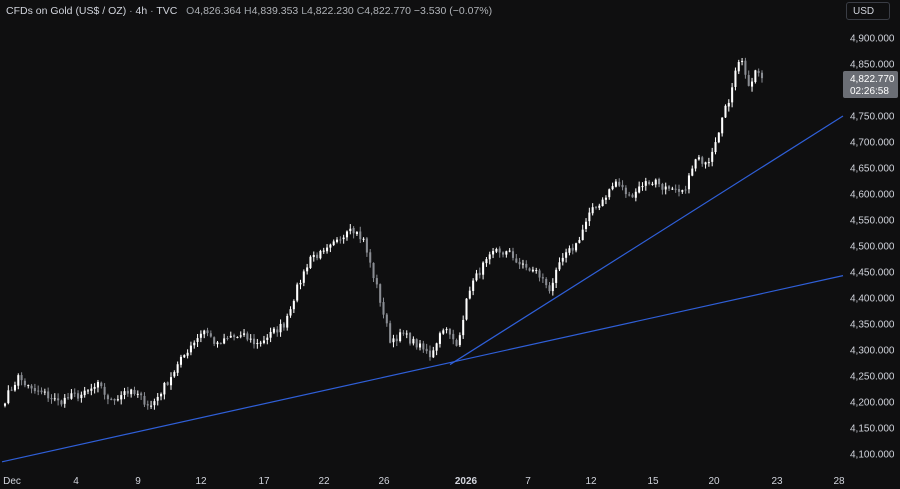 This screenshot has height=489, width=900. Describe the element at coordinates (264, 481) in the screenshot. I see `x-tick-label: 17` at that location.